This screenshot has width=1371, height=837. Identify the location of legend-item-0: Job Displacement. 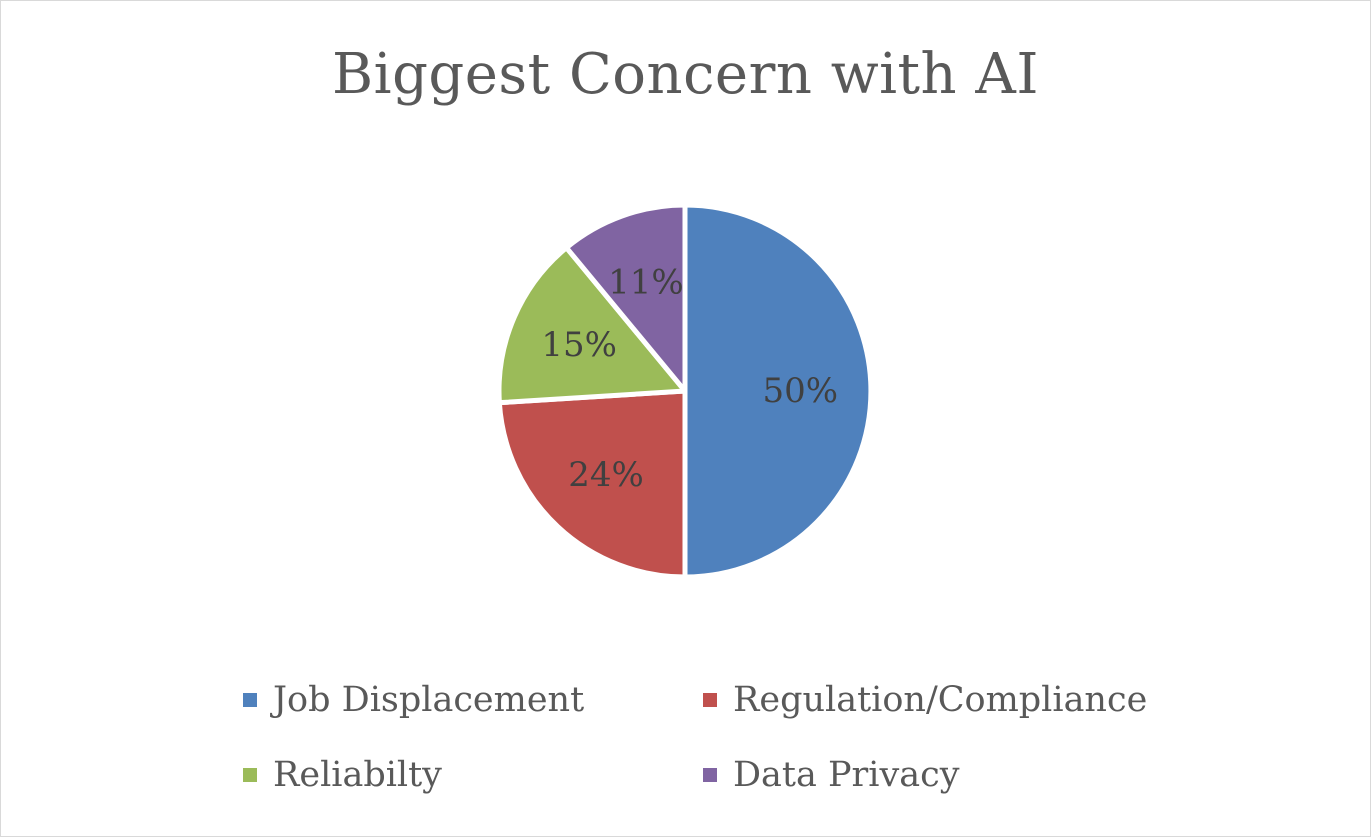
(413, 700).